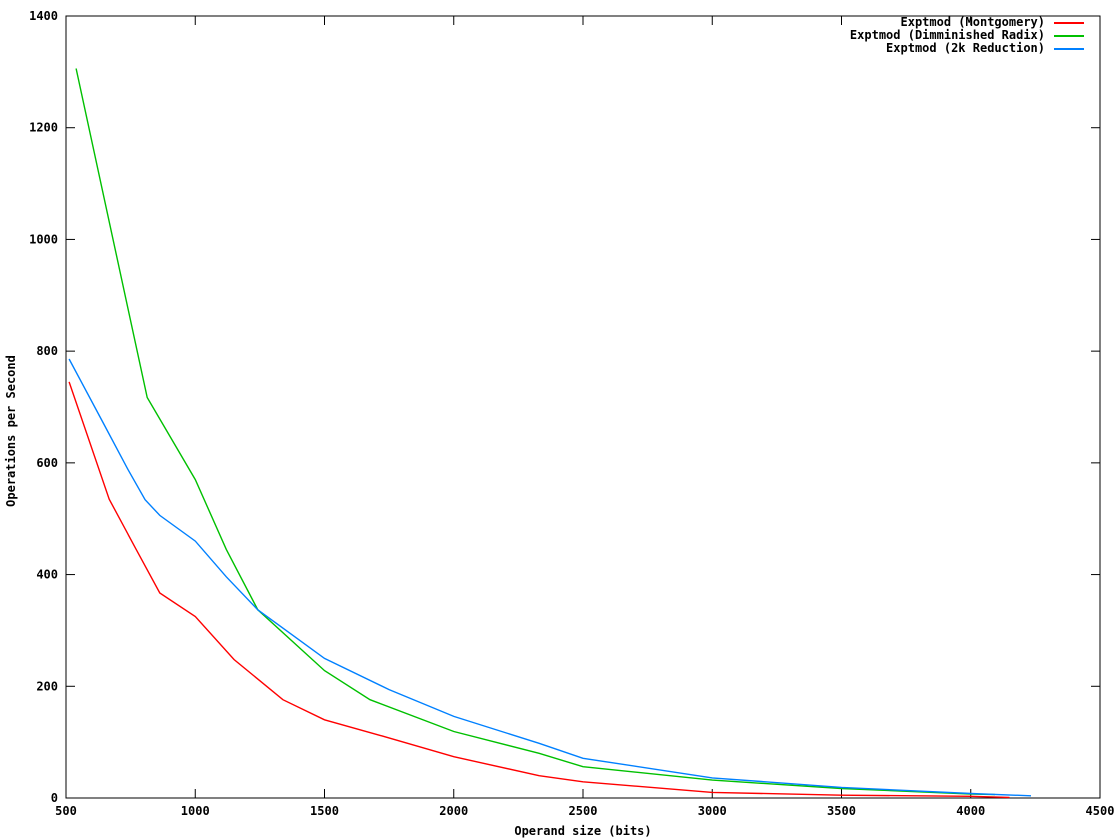  Describe the element at coordinates (453, 811) in the screenshot. I see `x-tick-label: 2000` at that location.